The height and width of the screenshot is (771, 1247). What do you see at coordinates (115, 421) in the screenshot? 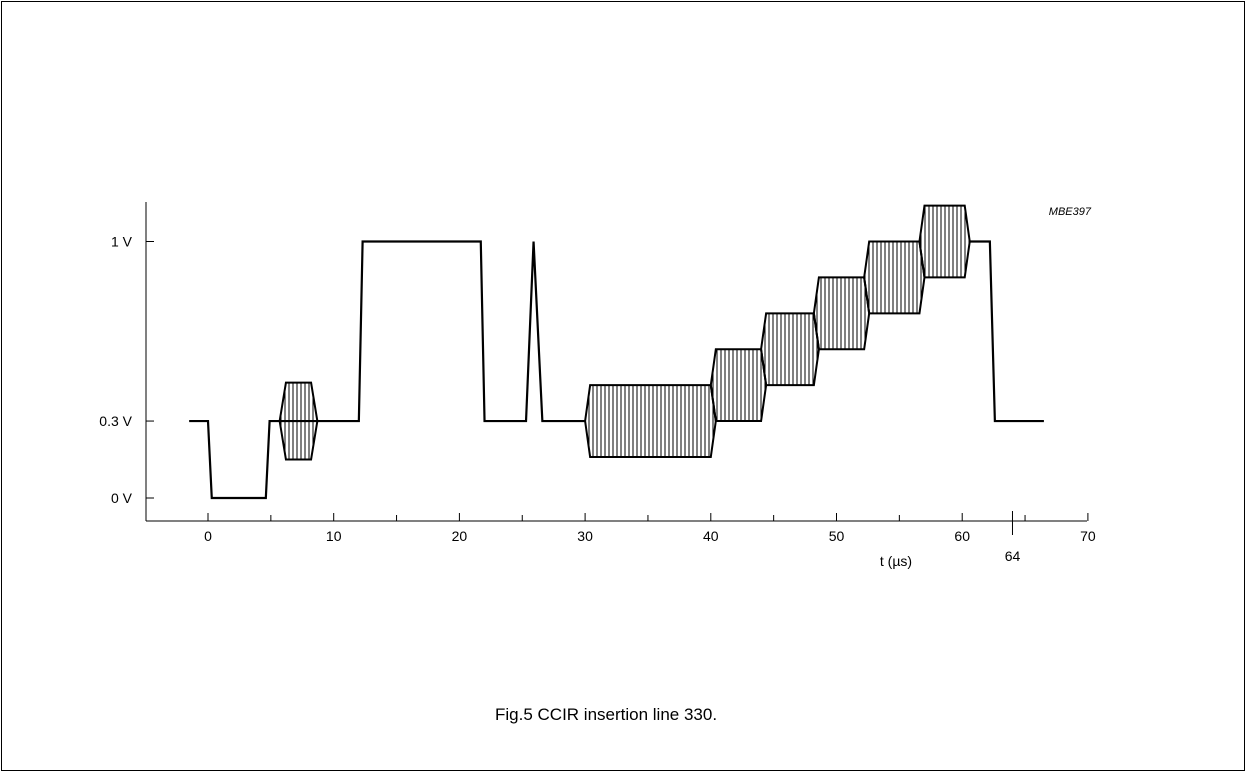
I see `y-tick-label: 0.3 V` at bounding box center [115, 421].